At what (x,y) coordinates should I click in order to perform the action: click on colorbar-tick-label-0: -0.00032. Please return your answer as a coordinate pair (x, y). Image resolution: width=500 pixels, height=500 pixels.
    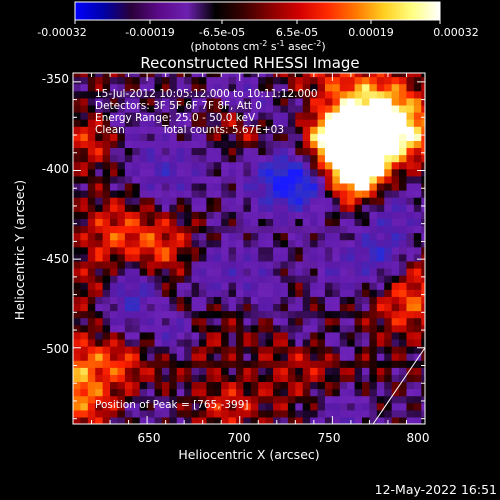
    Looking at the image, I should click on (61, 32).